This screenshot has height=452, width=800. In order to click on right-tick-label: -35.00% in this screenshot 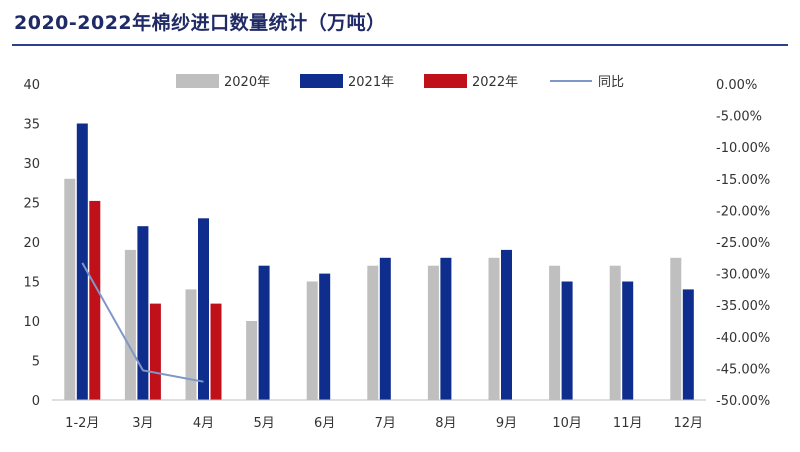, I will do `click(743, 306)`.